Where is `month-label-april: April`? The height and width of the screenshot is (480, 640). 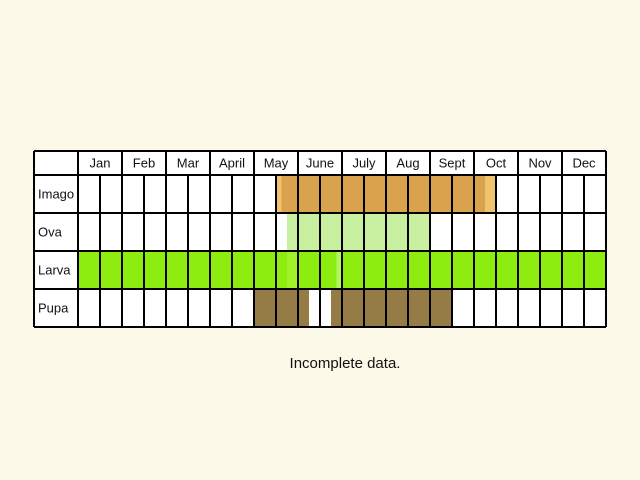 month-label-april: April is located at coordinates (232, 163).